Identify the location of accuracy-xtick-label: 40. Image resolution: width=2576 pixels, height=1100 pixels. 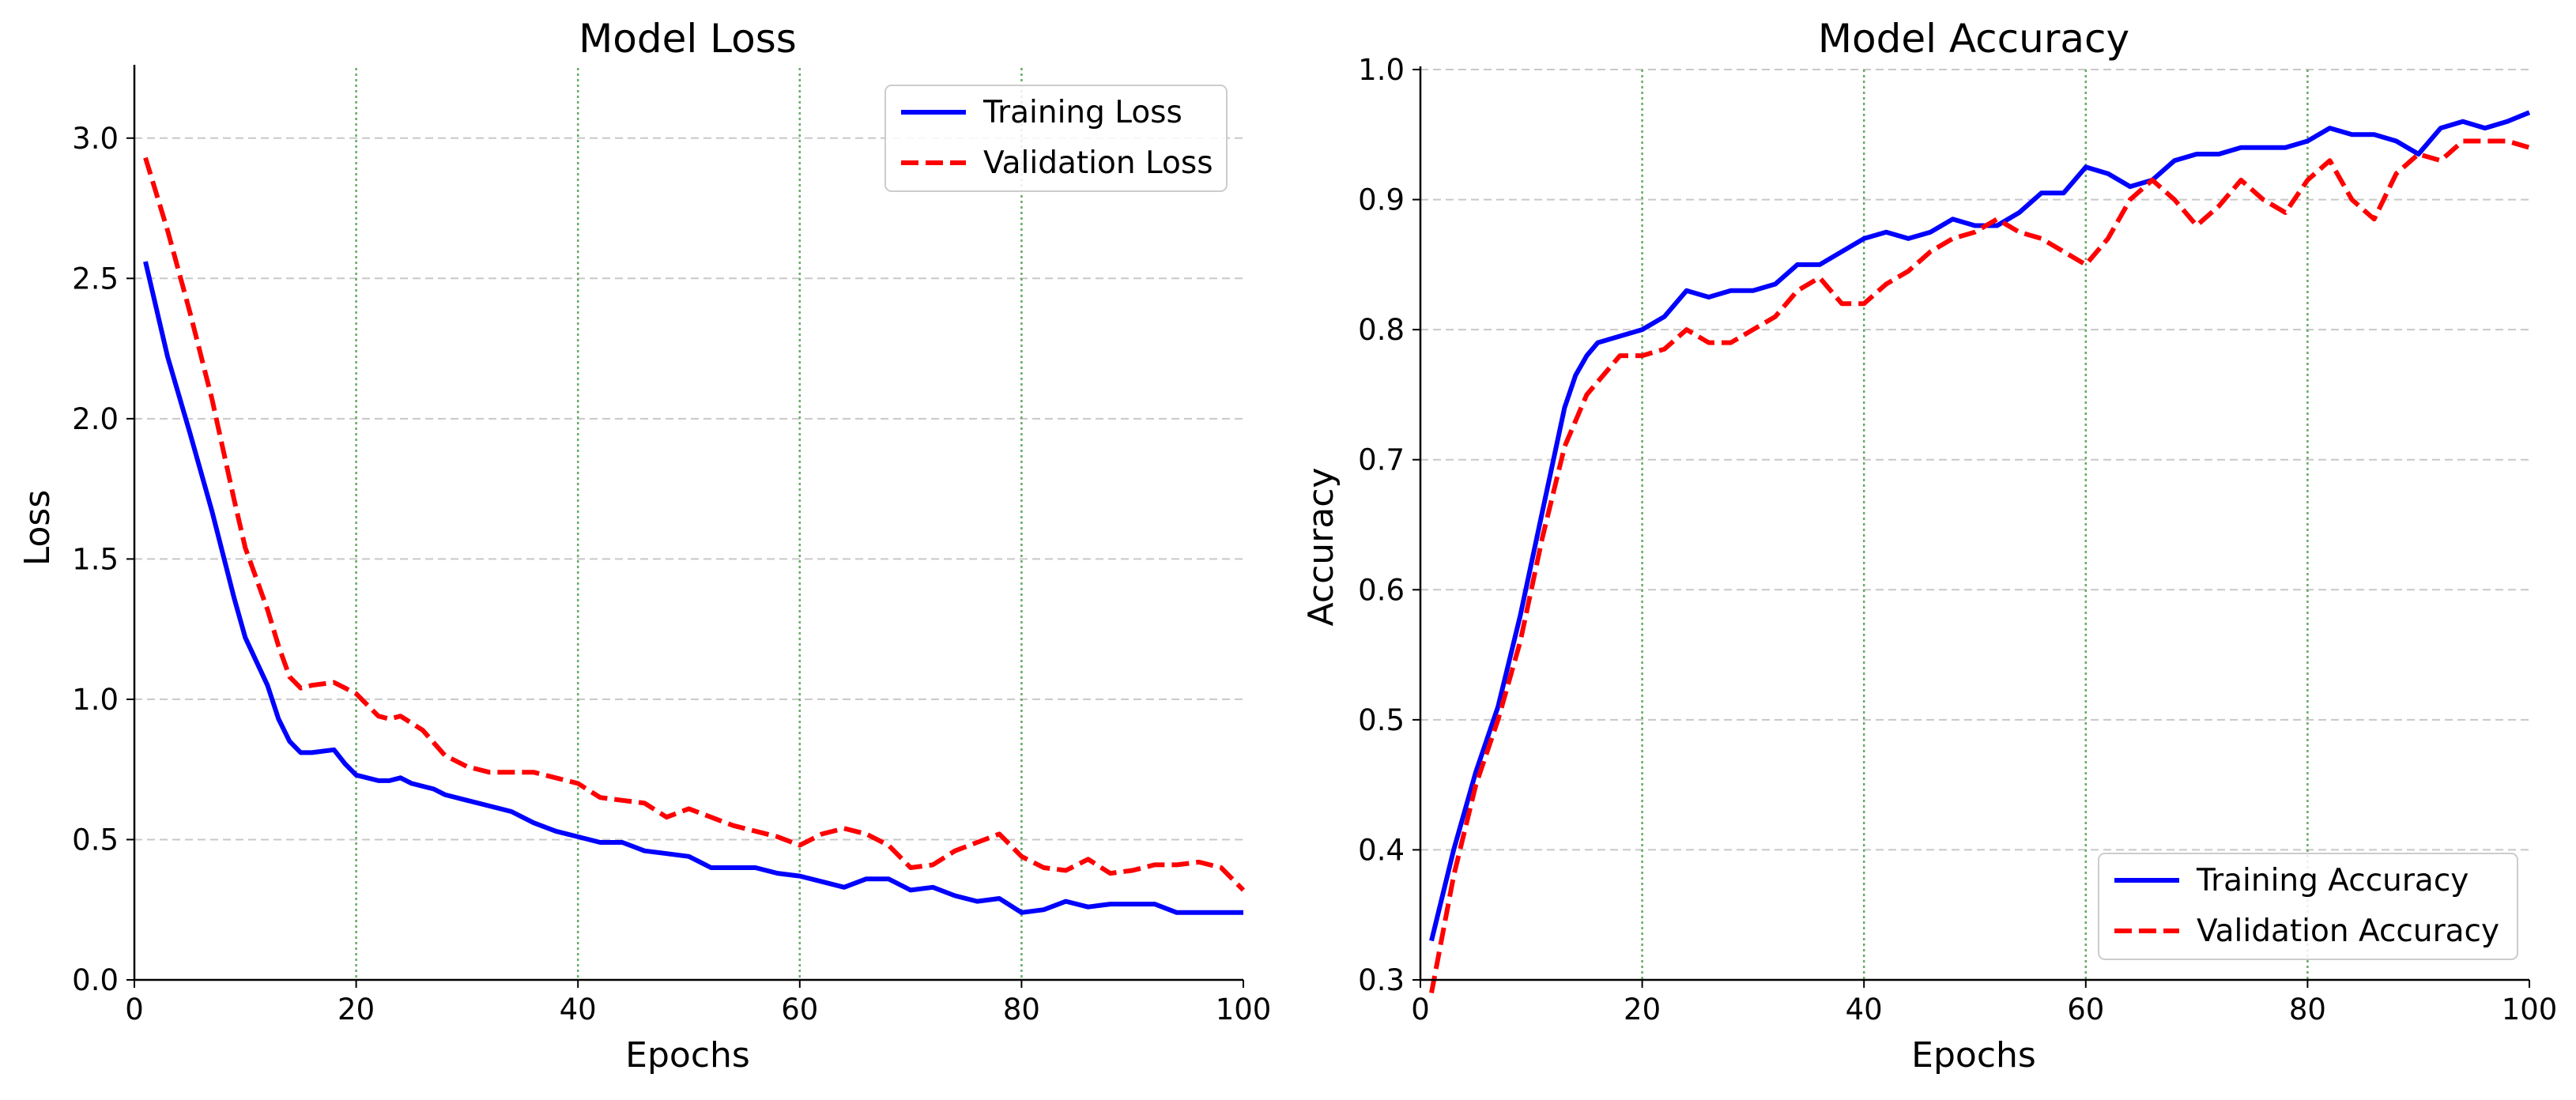
(1865, 1010).